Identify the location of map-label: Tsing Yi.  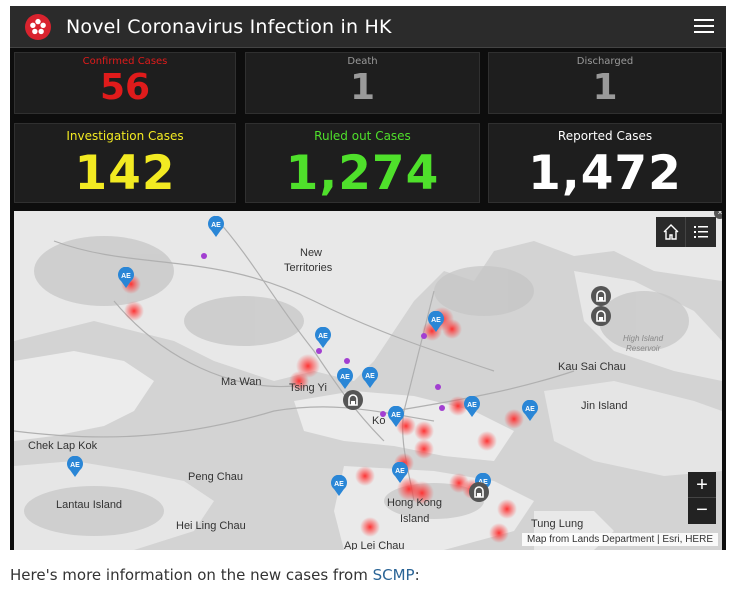
(308, 388).